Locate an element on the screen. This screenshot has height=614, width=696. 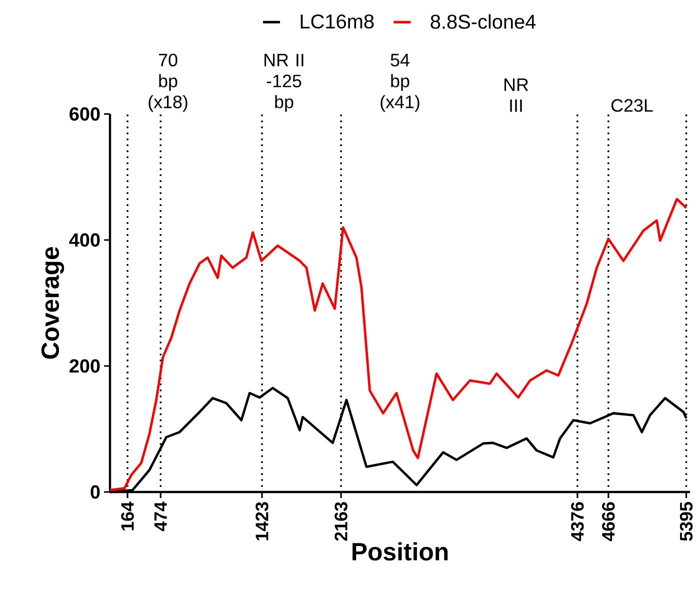
x-tick-label: 474 is located at coordinates (160, 517).